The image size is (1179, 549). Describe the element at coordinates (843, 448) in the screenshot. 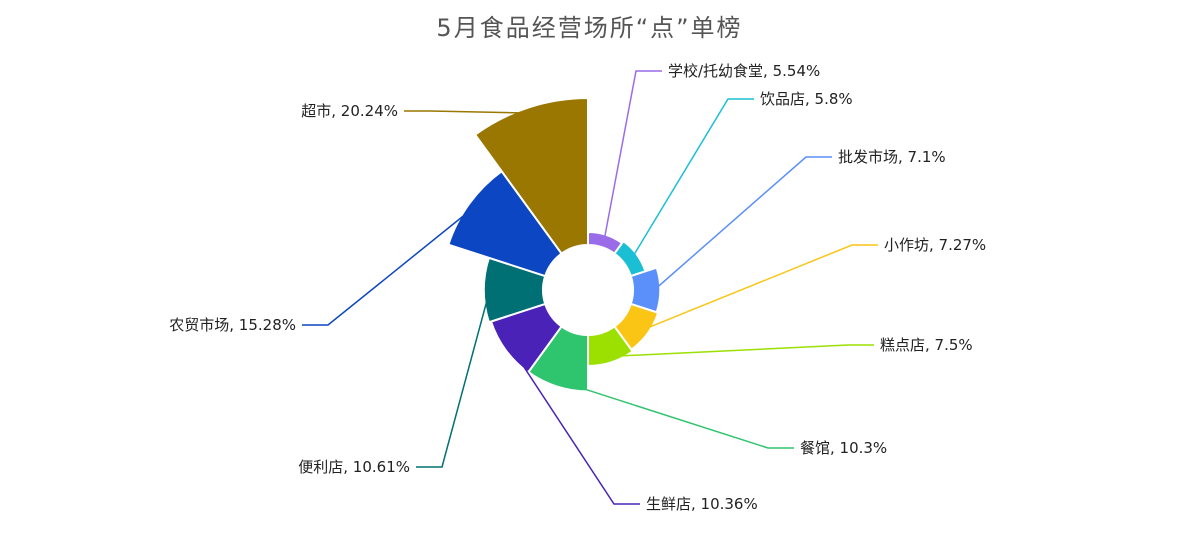

I see `slice-label: 餐馆, 10.3%` at that location.